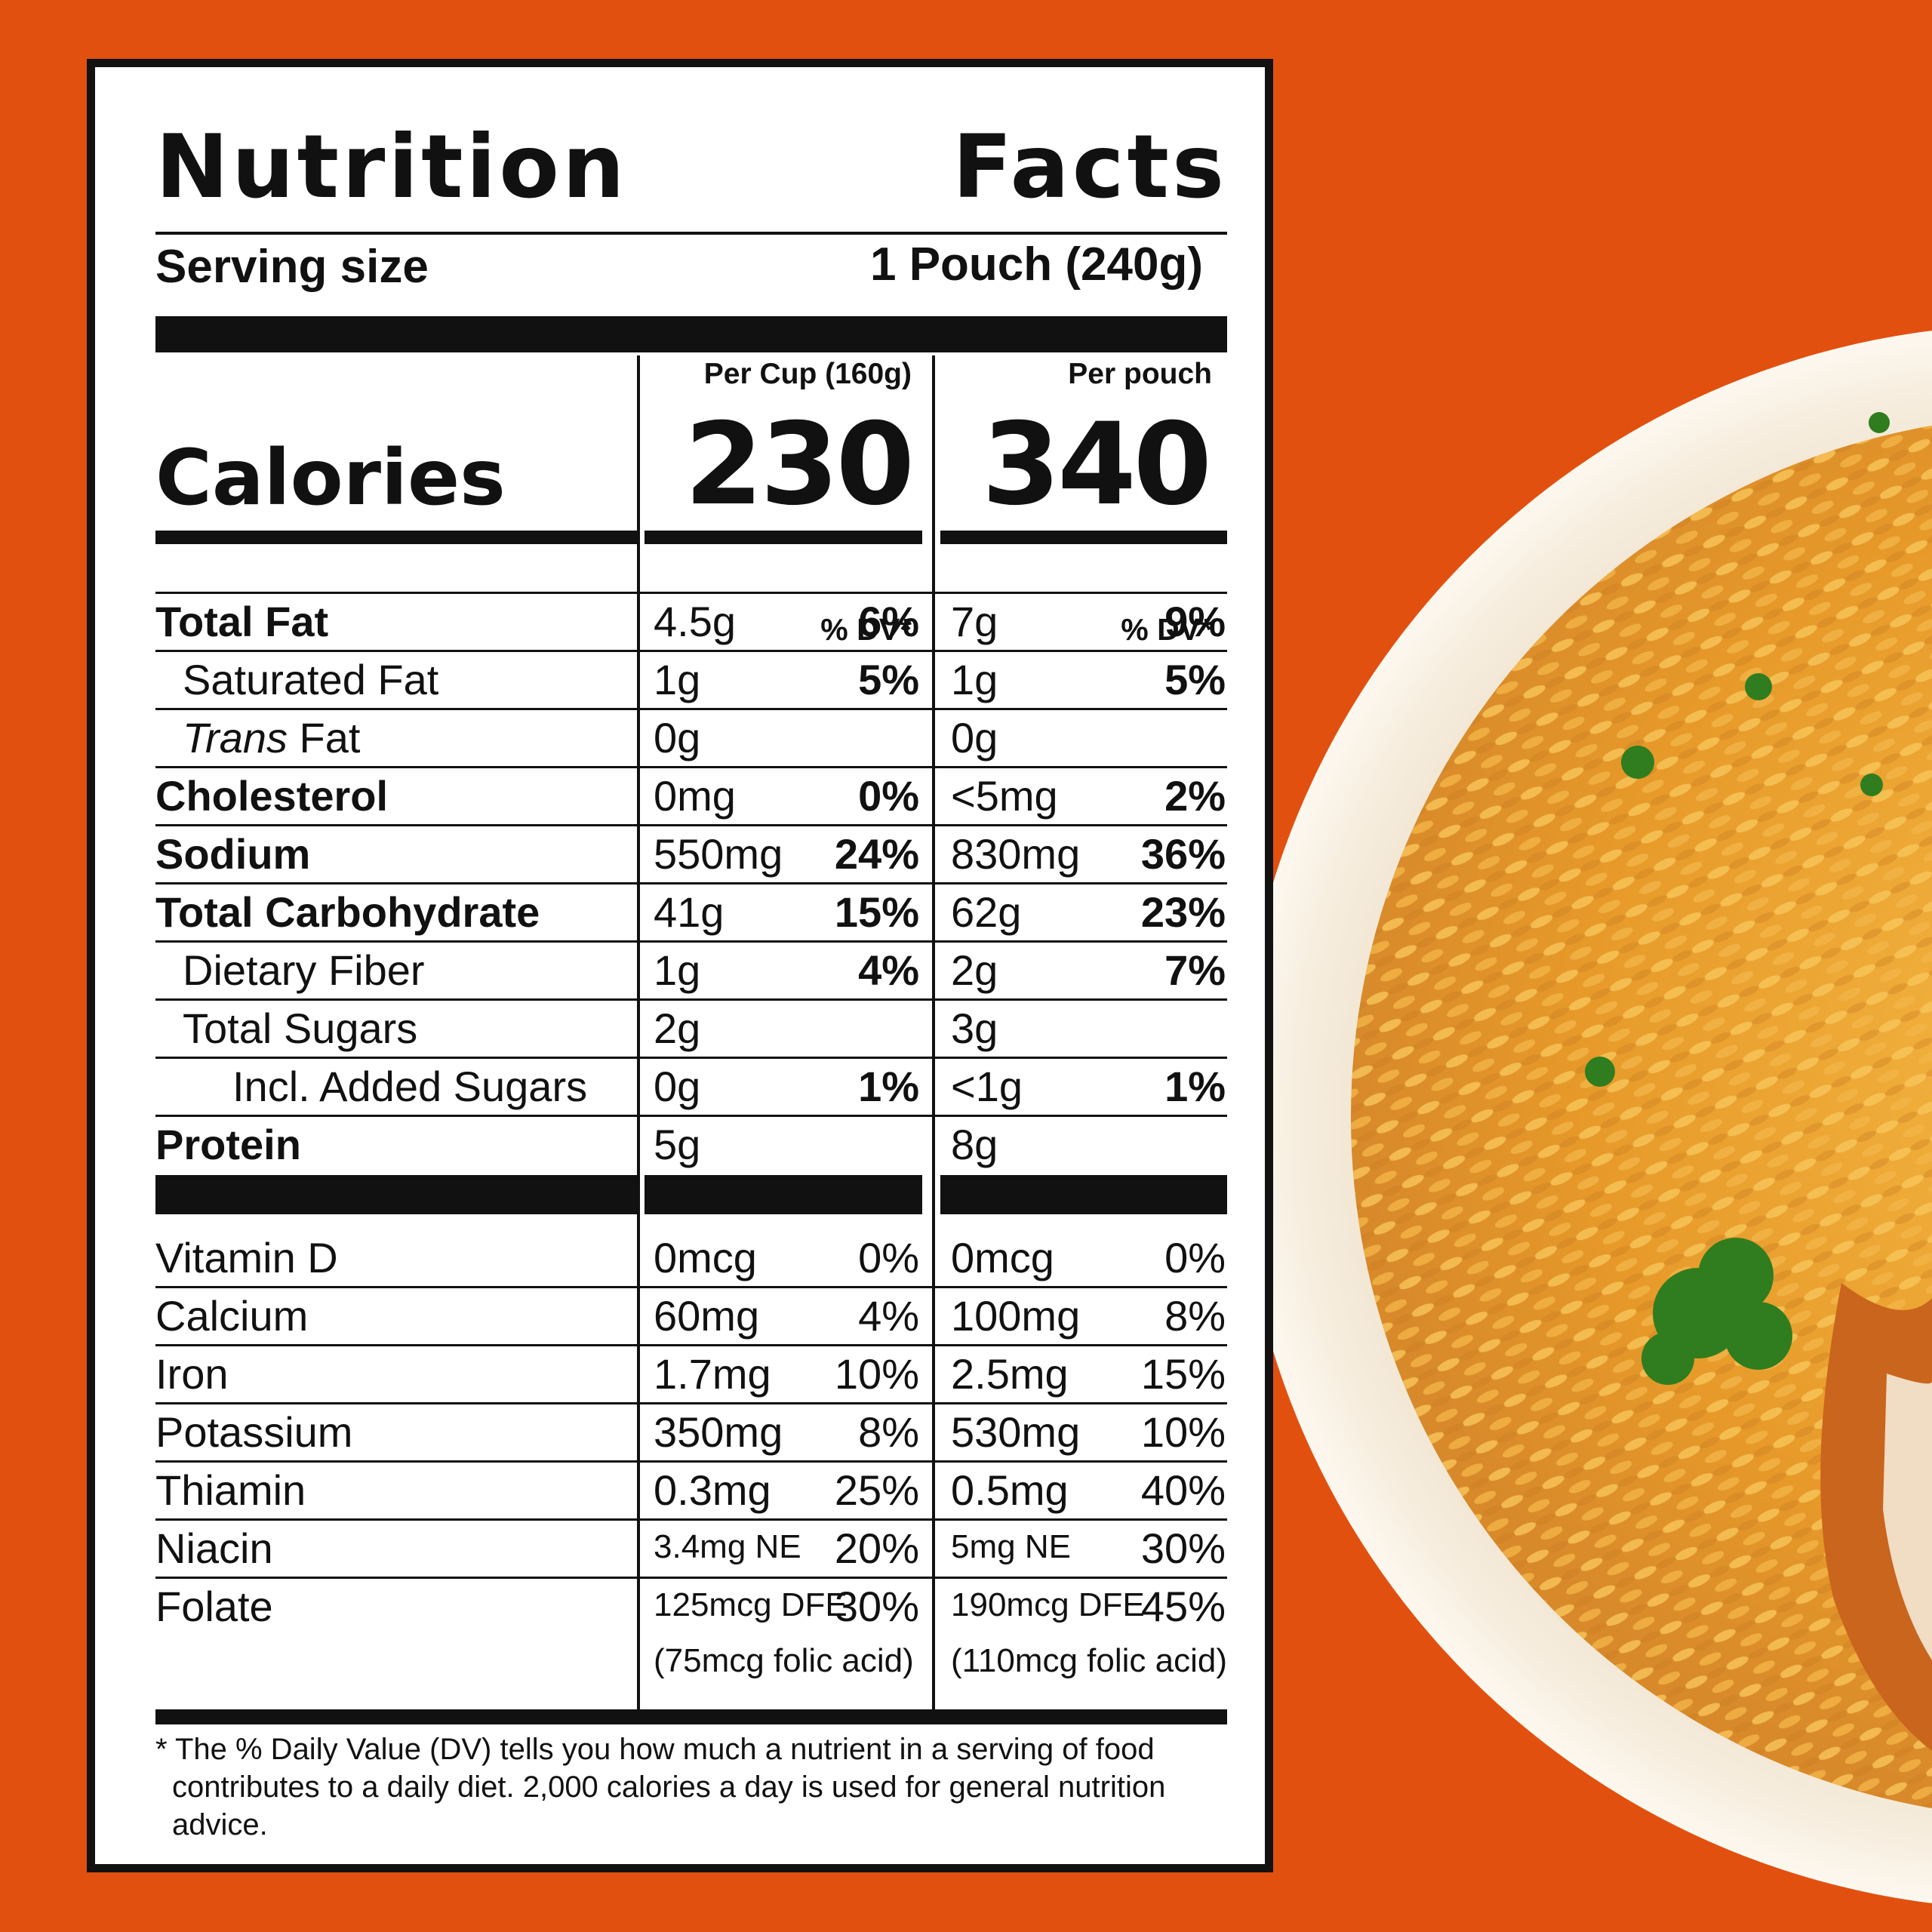  Describe the element at coordinates (1089, 167) in the screenshot. I see `title-word: Facts` at that location.